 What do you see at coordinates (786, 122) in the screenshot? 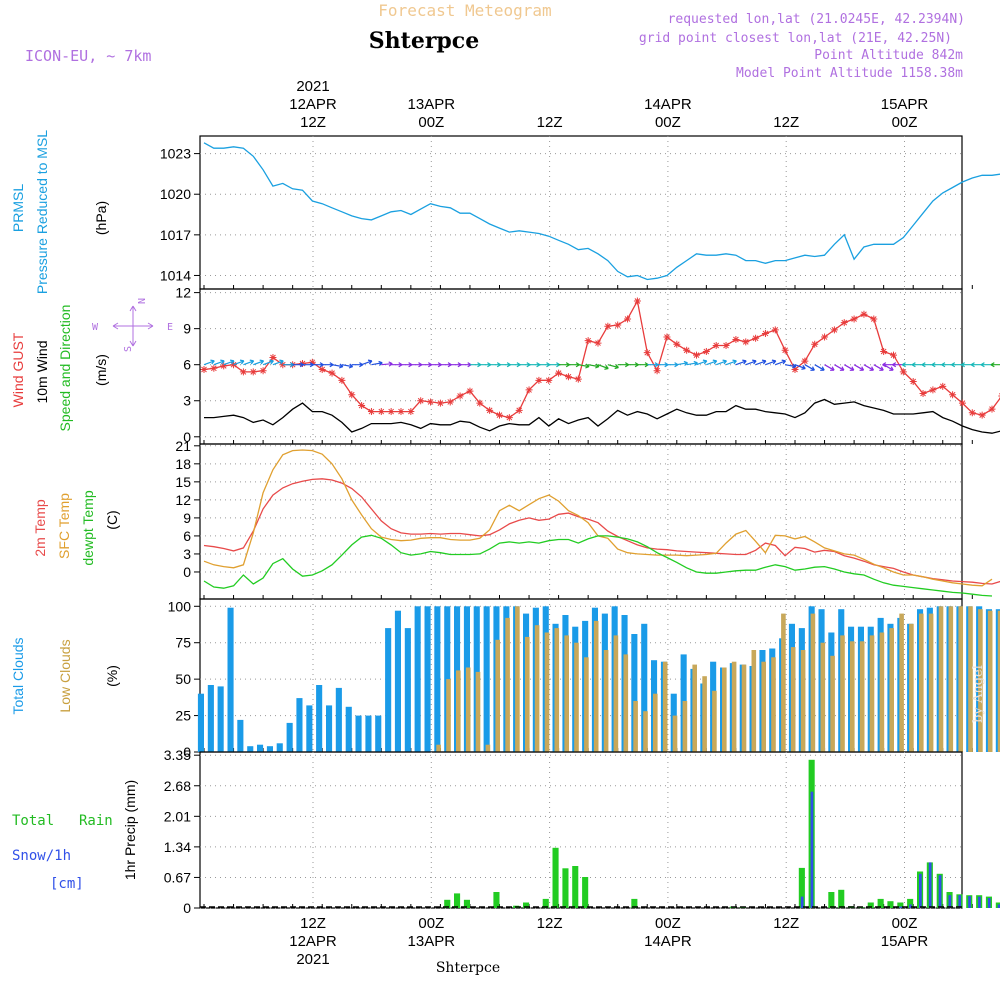
I see `top-time-label: 12Z` at bounding box center [786, 122].